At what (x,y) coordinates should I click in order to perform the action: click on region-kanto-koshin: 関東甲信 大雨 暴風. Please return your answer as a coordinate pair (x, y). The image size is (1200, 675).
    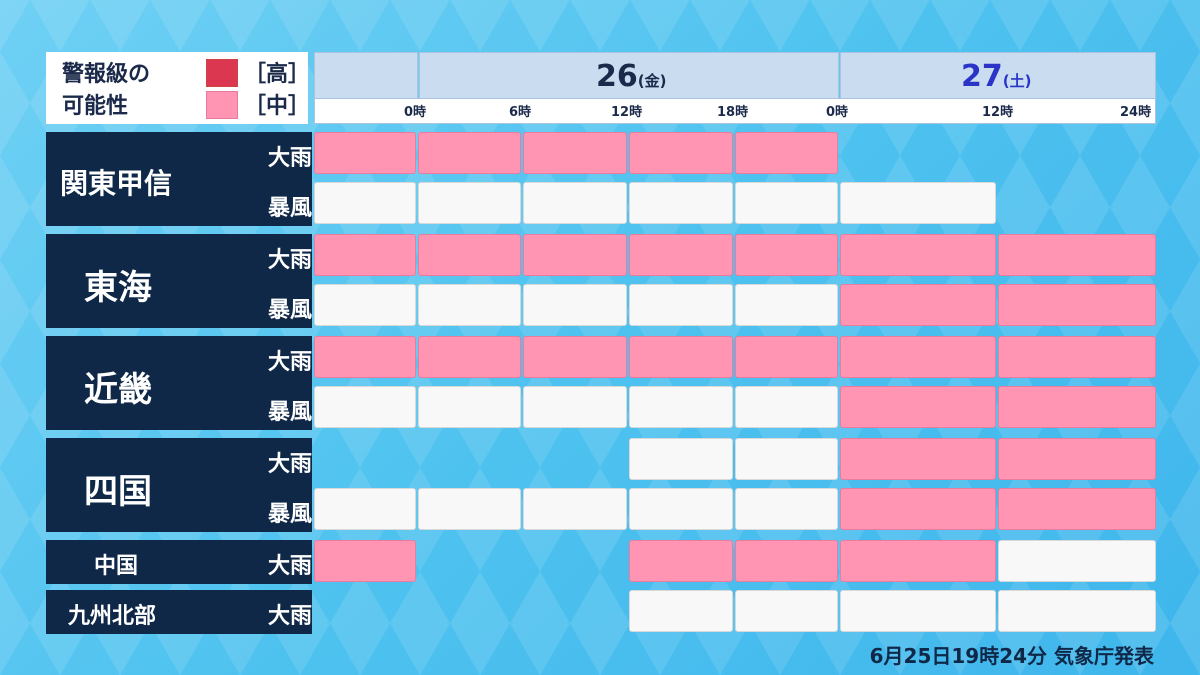
    Looking at the image, I should click on (179, 179).